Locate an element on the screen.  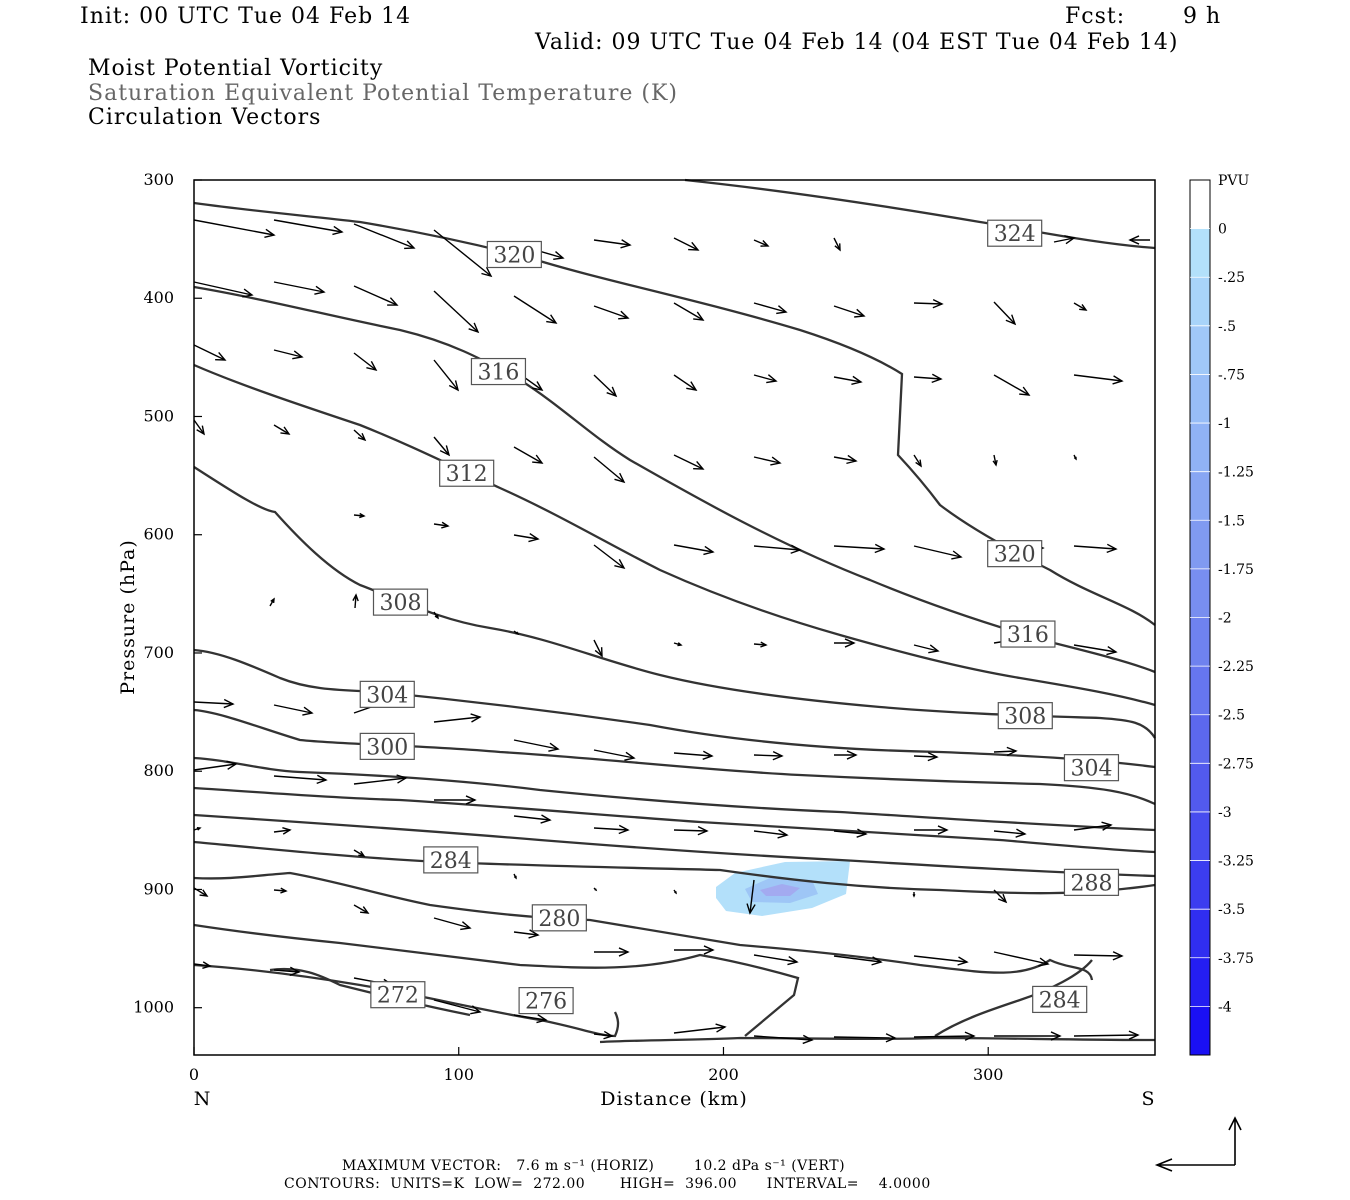
svg-text: 272 is located at coordinates (398, 996).